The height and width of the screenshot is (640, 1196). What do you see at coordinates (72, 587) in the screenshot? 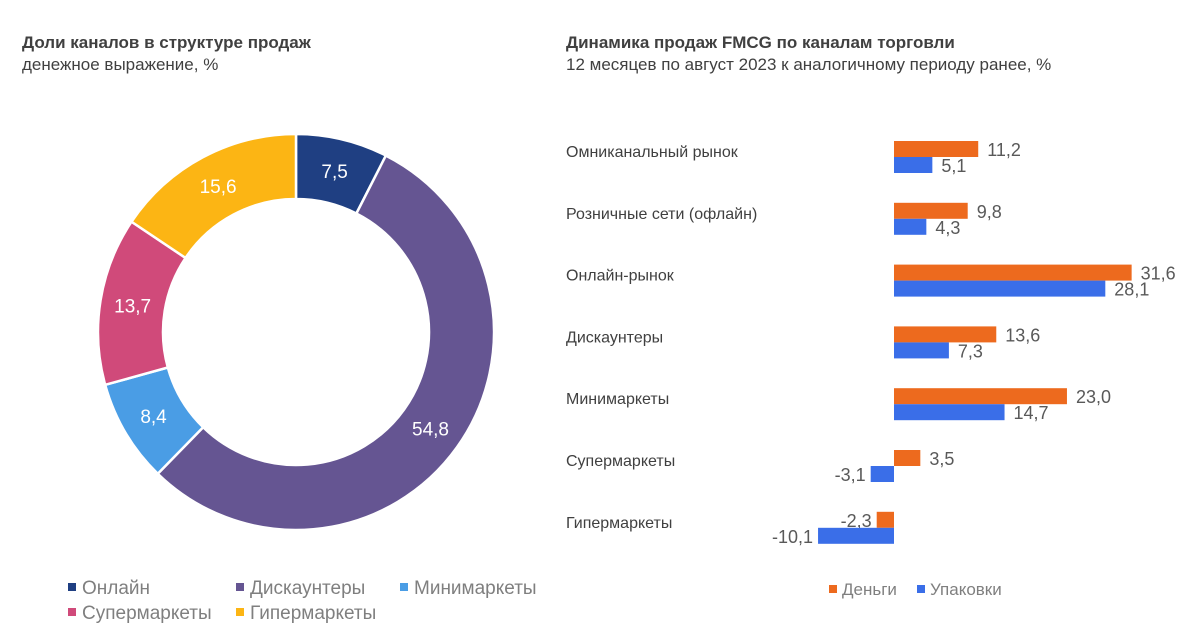
I see `legend-marker-онлайн` at bounding box center [72, 587].